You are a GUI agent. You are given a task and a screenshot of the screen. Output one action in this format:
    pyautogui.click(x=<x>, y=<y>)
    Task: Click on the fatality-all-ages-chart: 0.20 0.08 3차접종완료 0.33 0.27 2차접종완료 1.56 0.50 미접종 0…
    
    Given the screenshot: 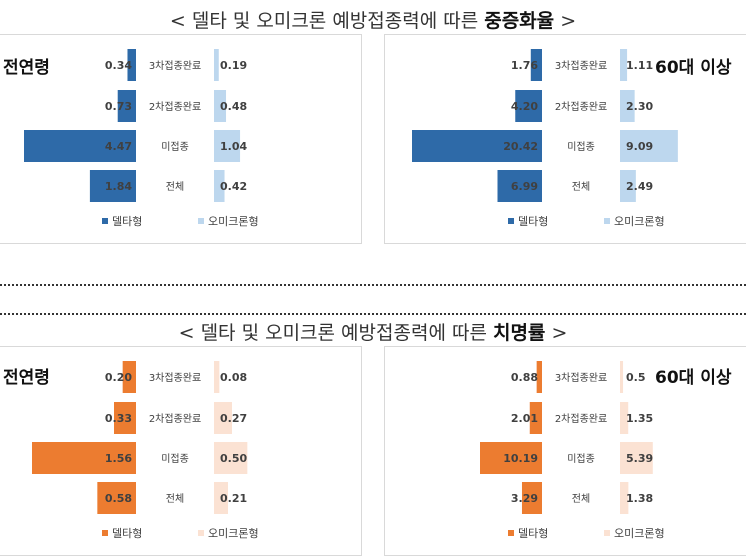 What is the action you would take?
    pyautogui.click(x=145, y=450)
    